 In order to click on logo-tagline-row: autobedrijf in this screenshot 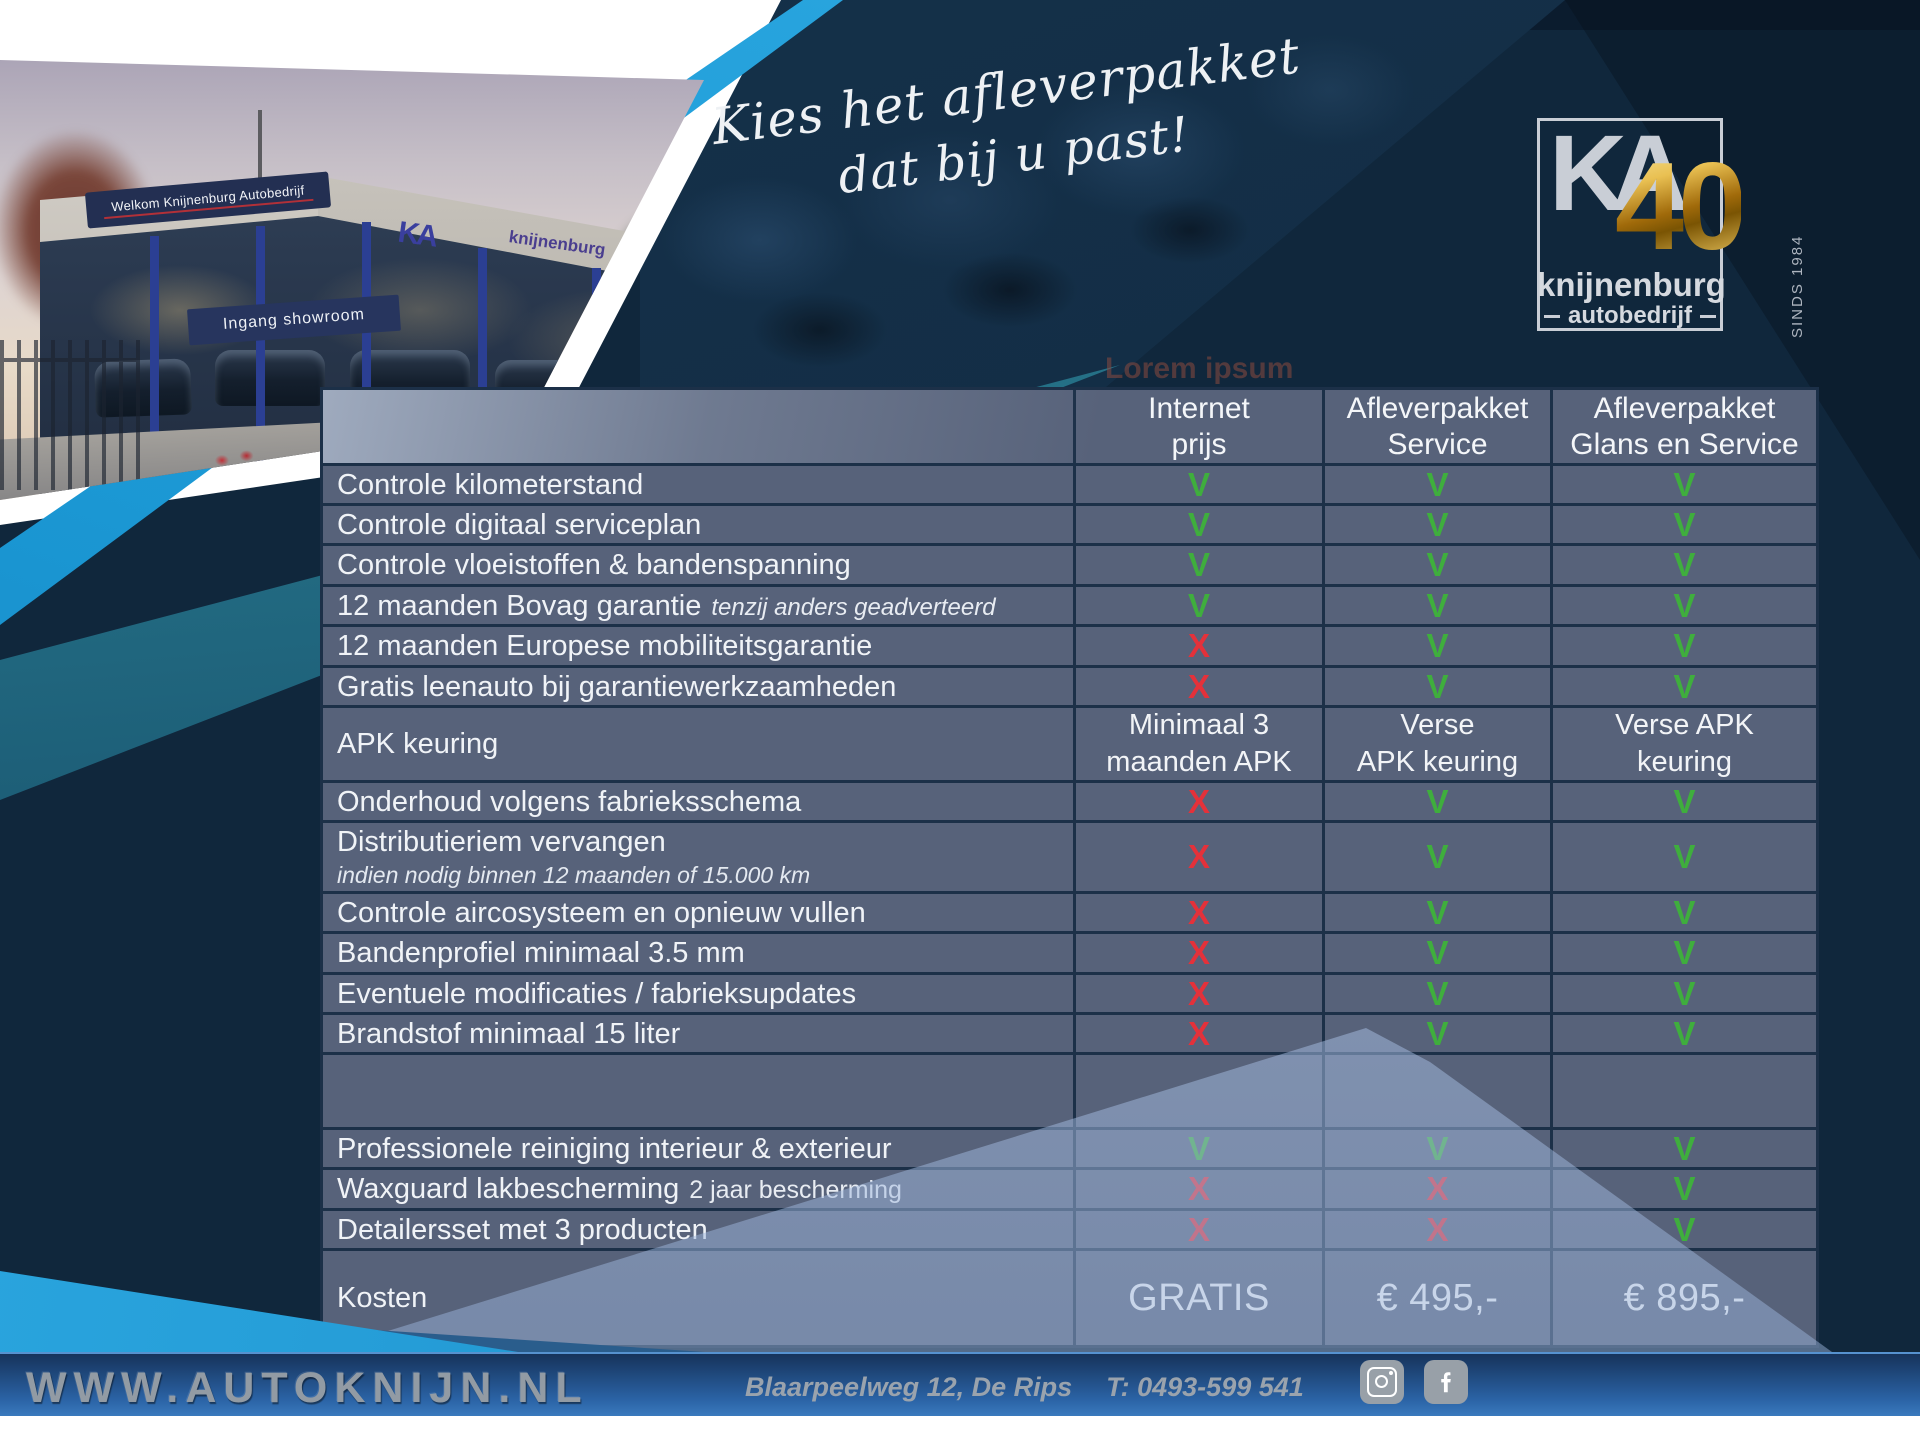, I will do `click(1630, 316)`.